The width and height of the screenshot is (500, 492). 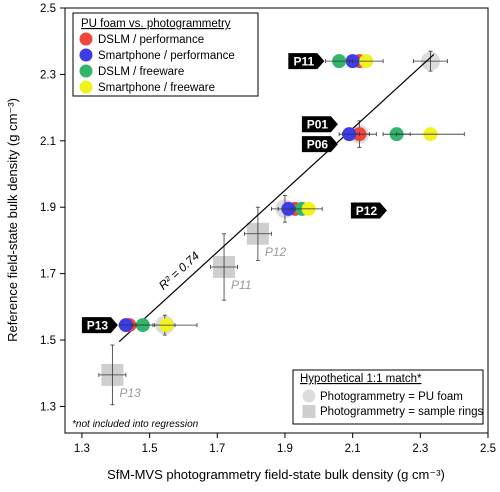 What do you see at coordinates (488, 449) in the screenshot?
I see `x-tick-label-6: 2.5` at bounding box center [488, 449].